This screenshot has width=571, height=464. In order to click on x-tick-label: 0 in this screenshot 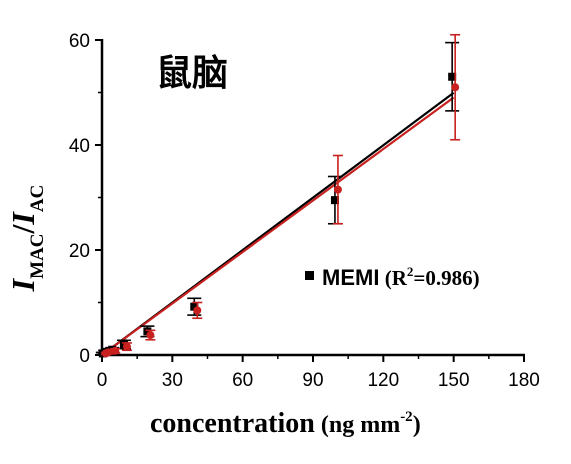, I will do `click(102, 380)`.